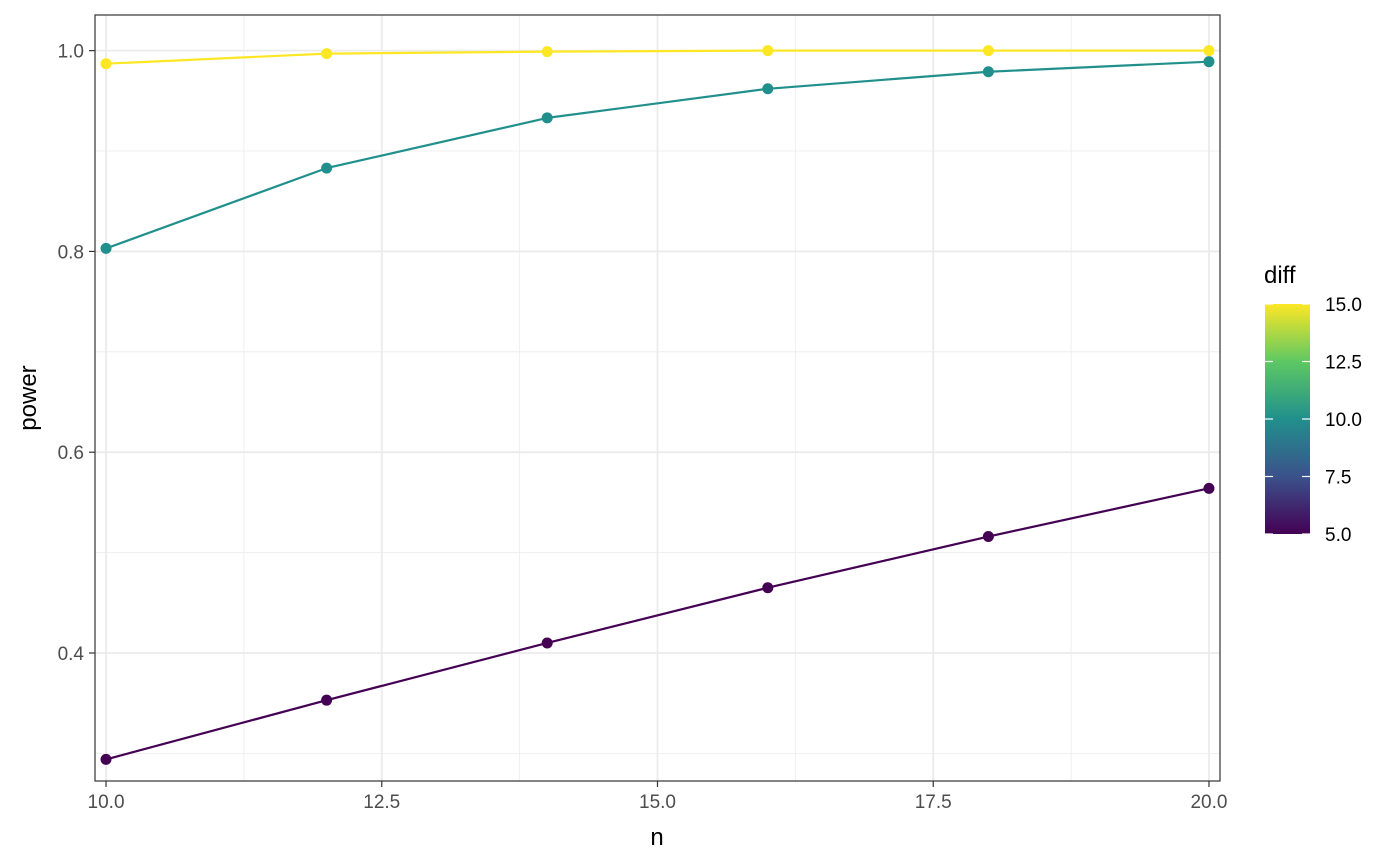 The image size is (1400, 866). I want to click on y-axis-title: power, so click(28, 397).